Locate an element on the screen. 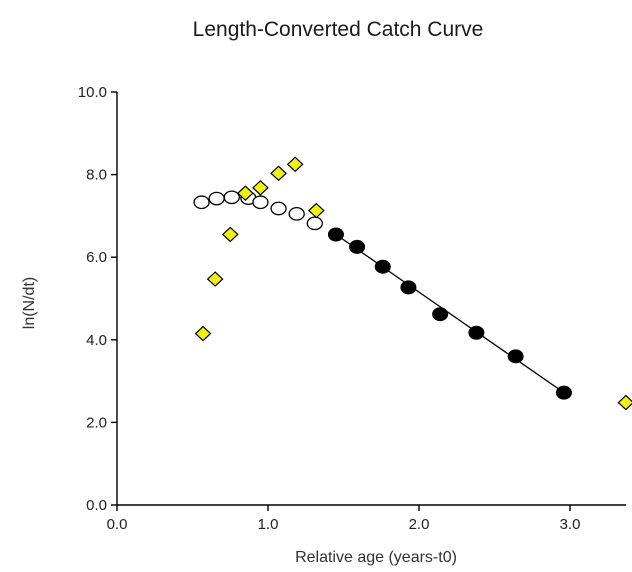 This screenshot has height=572, width=632. y-tick-label: 10.0 is located at coordinates (92, 92).